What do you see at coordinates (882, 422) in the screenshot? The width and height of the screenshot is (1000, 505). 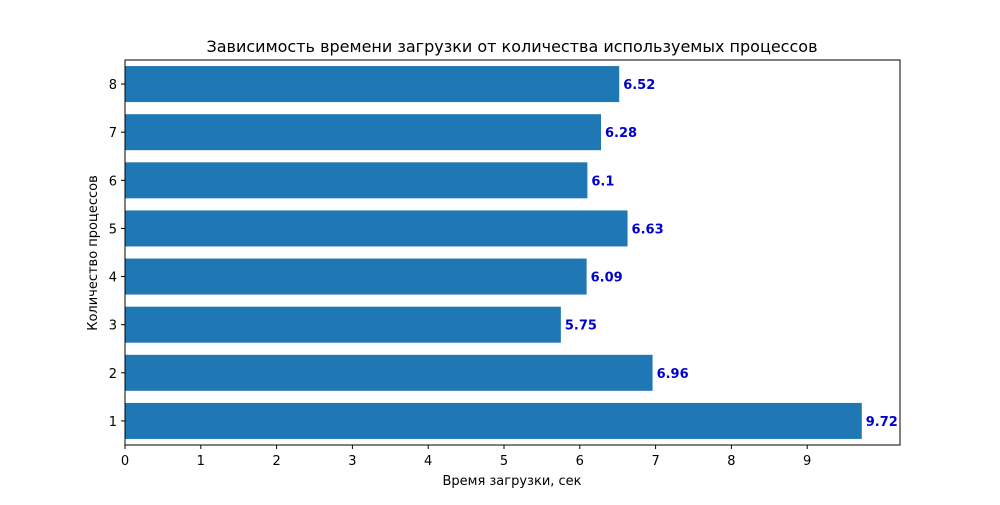 I see `data-label-1: 9.72` at bounding box center [882, 422].